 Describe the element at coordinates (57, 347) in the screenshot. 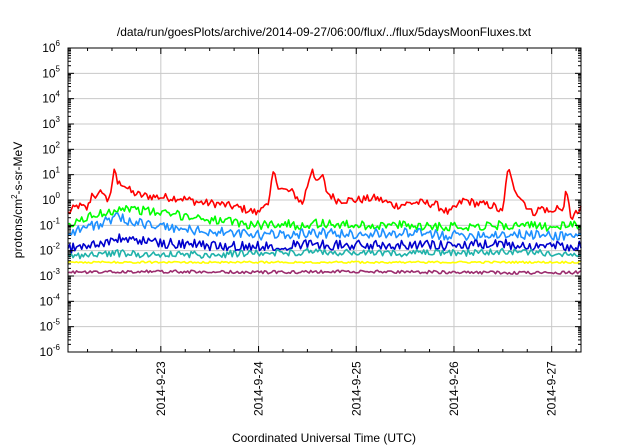

I see `y-tick-exponent: -6` at that location.